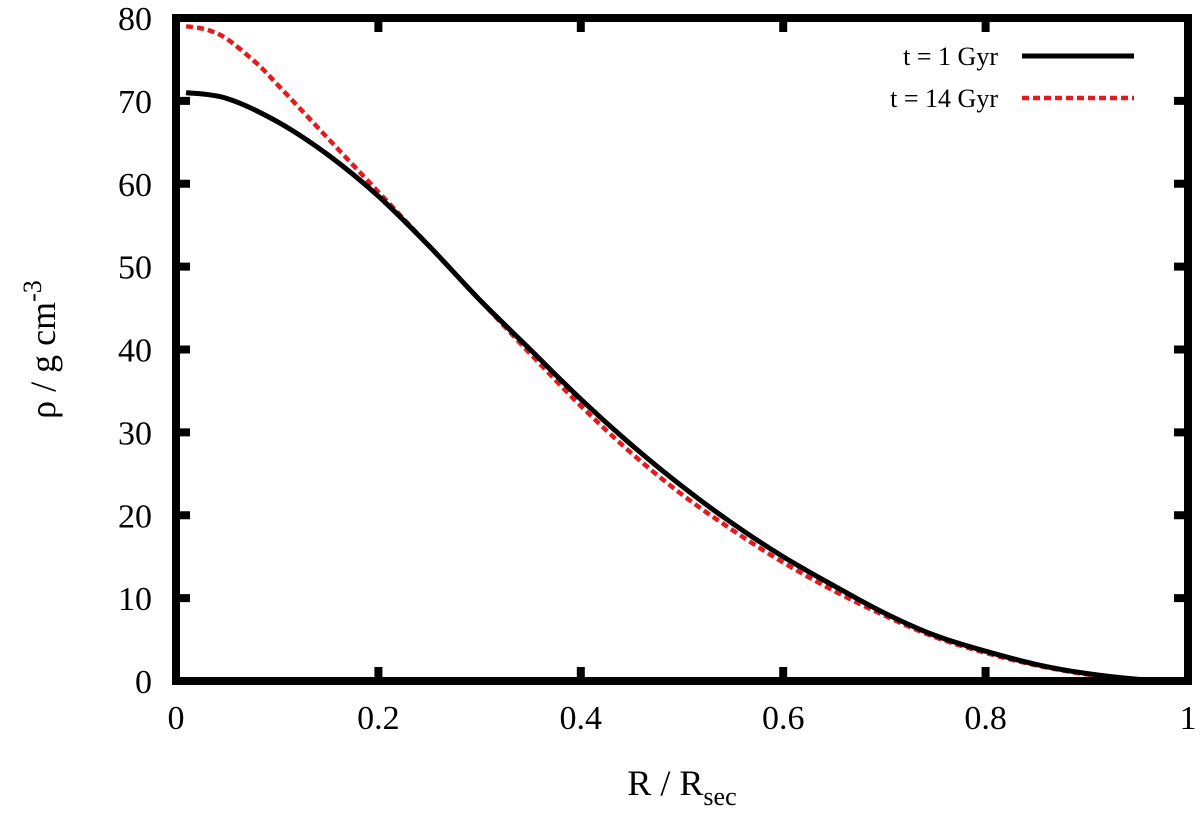 The image size is (1200, 813). I want to click on y-axis-title-main: ρ / g cm, so click(43, 360).